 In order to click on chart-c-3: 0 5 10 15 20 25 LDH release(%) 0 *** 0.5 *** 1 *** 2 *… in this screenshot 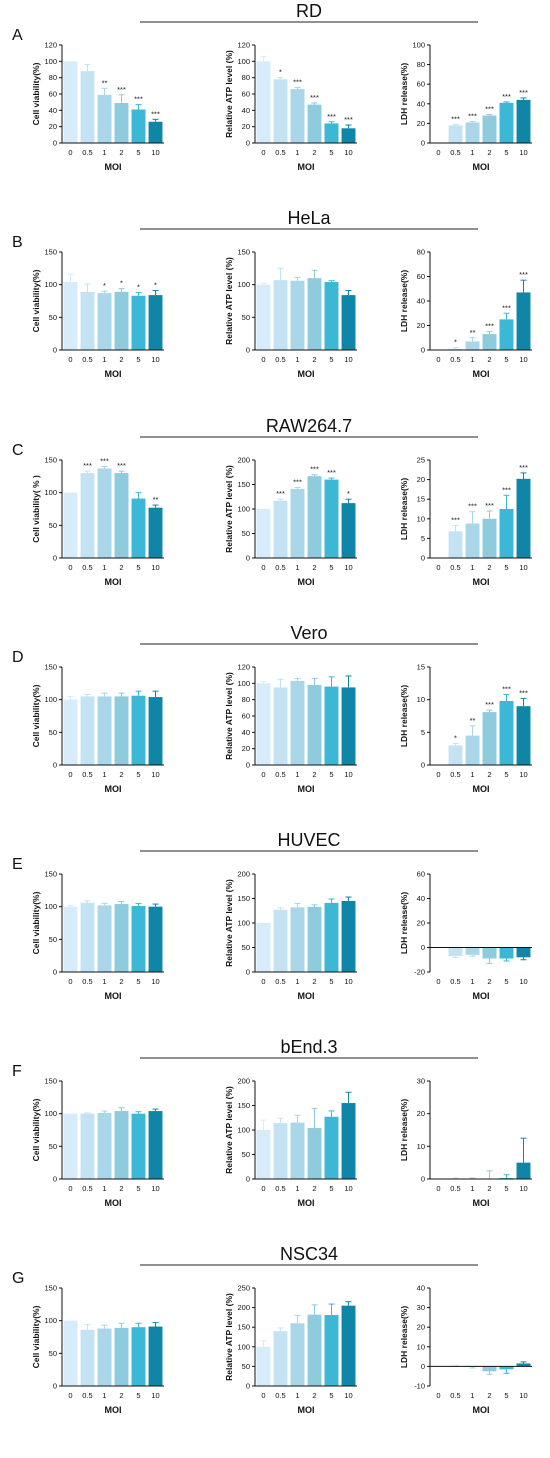, I will do `click(465, 521)`.